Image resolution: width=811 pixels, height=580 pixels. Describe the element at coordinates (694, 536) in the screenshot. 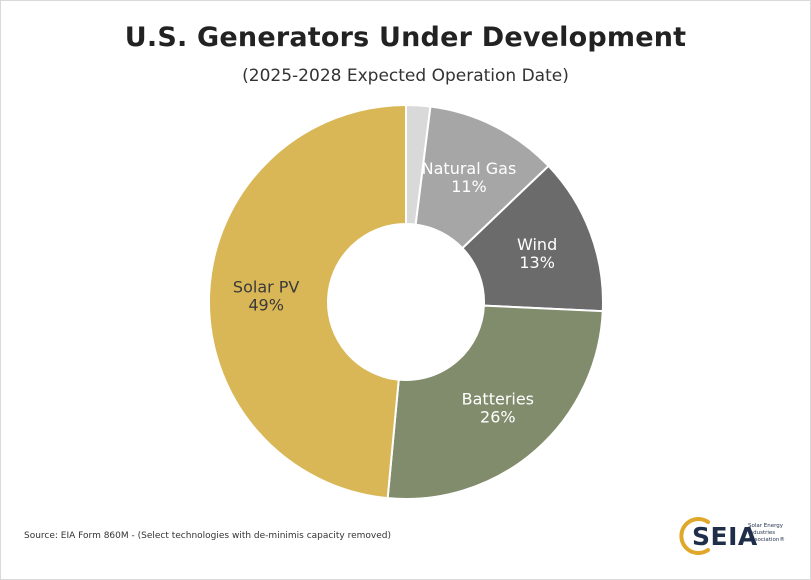

I see `sun-arc-icon` at that location.